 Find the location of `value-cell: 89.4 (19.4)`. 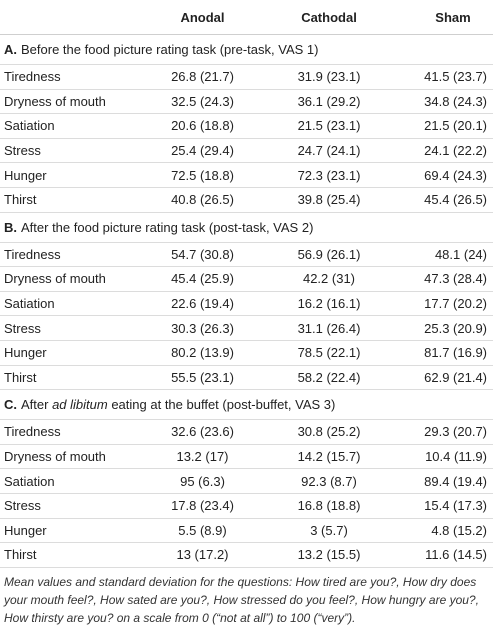

value-cell: 89.4 (19.4) is located at coordinates (453, 481).